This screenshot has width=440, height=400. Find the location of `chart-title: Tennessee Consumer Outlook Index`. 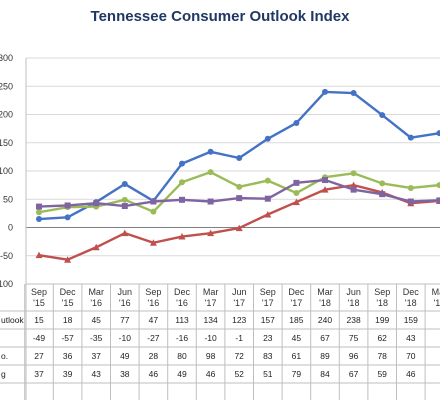

chart-title: Tennessee Consumer Outlook Index is located at coordinates (220, 16).